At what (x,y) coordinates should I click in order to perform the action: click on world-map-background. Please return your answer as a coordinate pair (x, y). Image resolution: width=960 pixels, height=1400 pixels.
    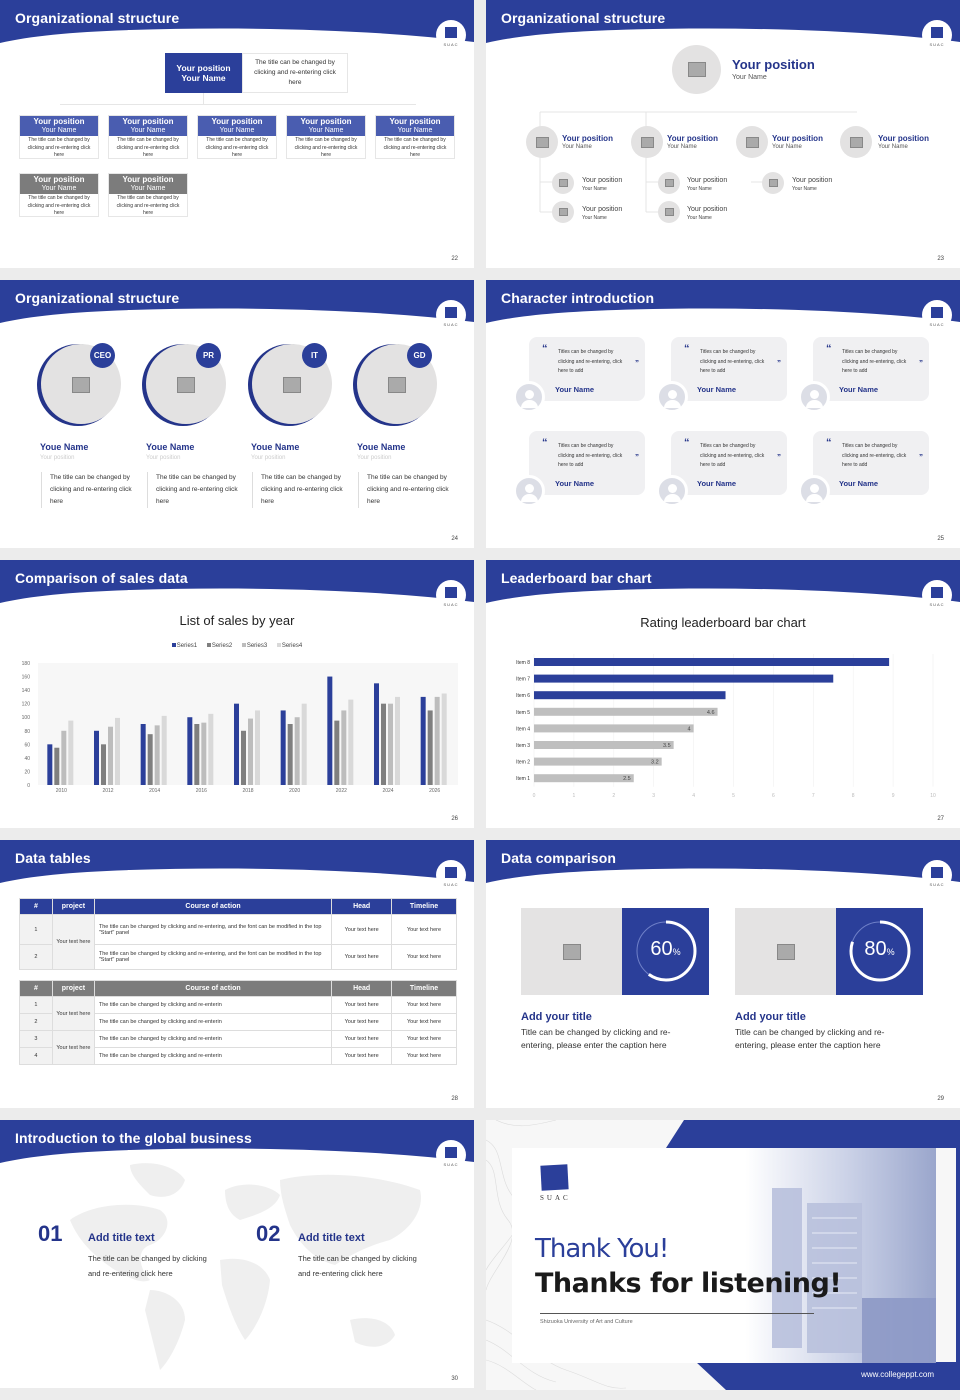
    Looking at the image, I should click on (245, 1266).